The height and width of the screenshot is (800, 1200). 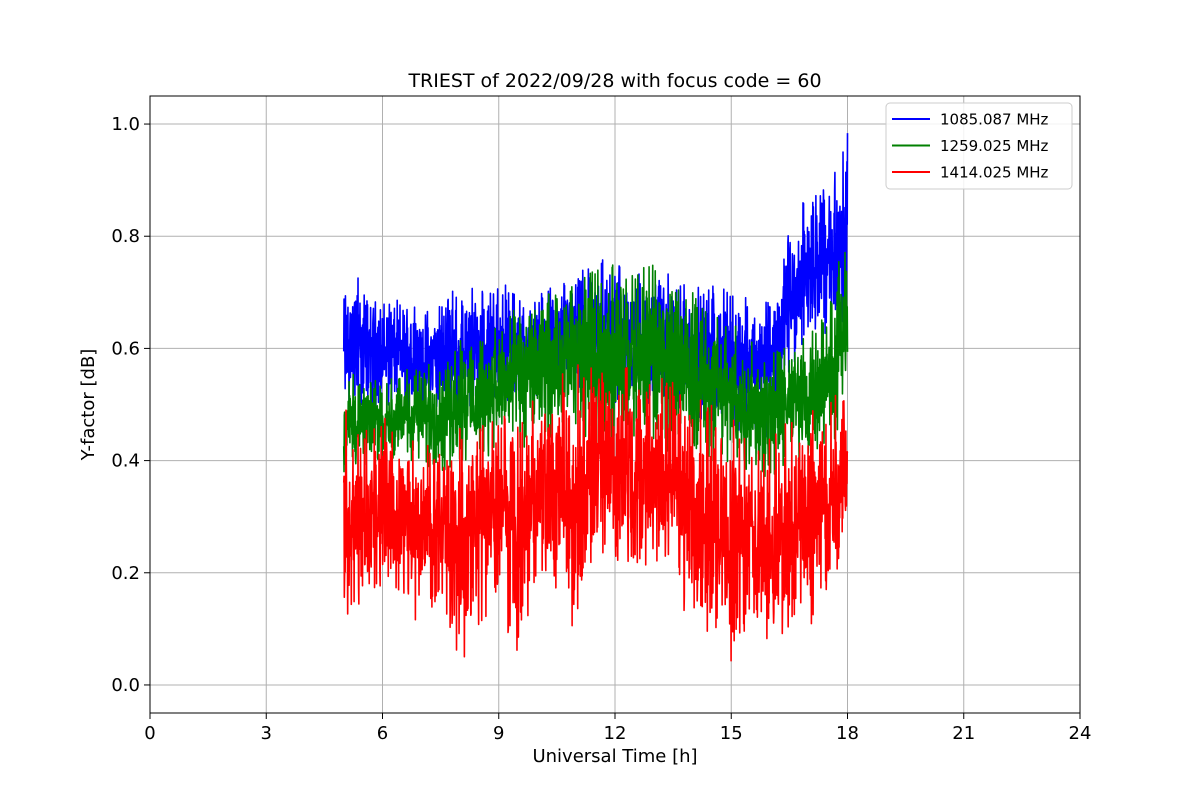 What do you see at coordinates (266, 733) in the screenshot?
I see `x-tick-label: 3` at bounding box center [266, 733].